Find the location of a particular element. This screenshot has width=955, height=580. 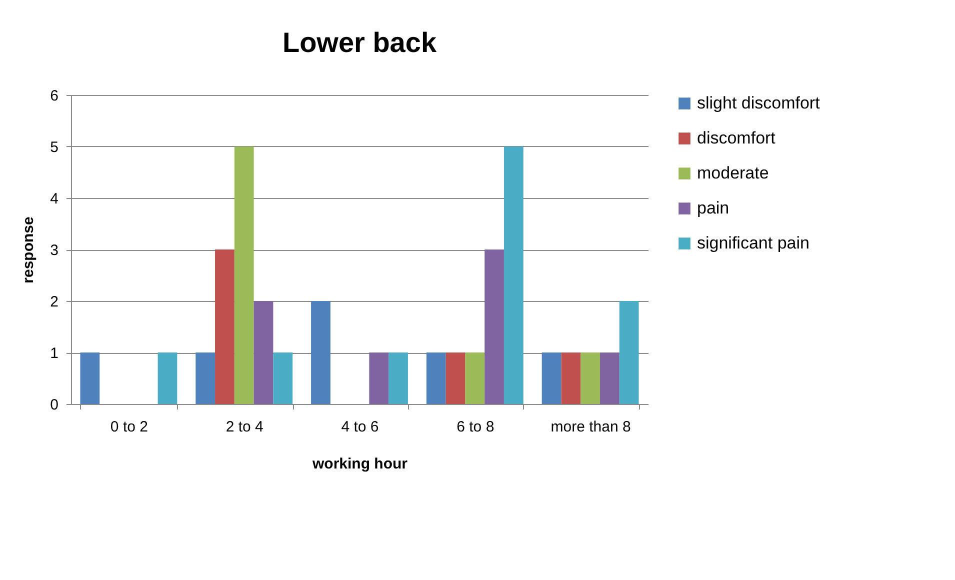

y-axis-title: response is located at coordinates (29, 250).